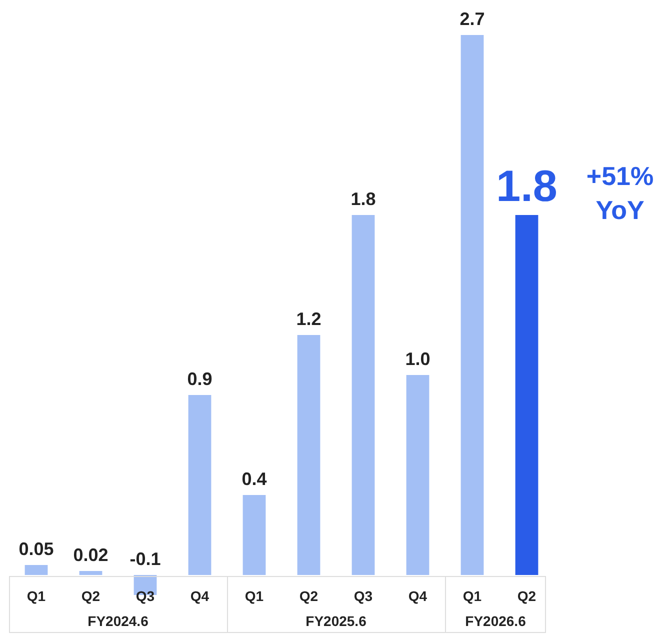 This screenshot has width=663, height=634. Describe the element at coordinates (309, 318) in the screenshot. I see `data-label: 1.2` at that location.